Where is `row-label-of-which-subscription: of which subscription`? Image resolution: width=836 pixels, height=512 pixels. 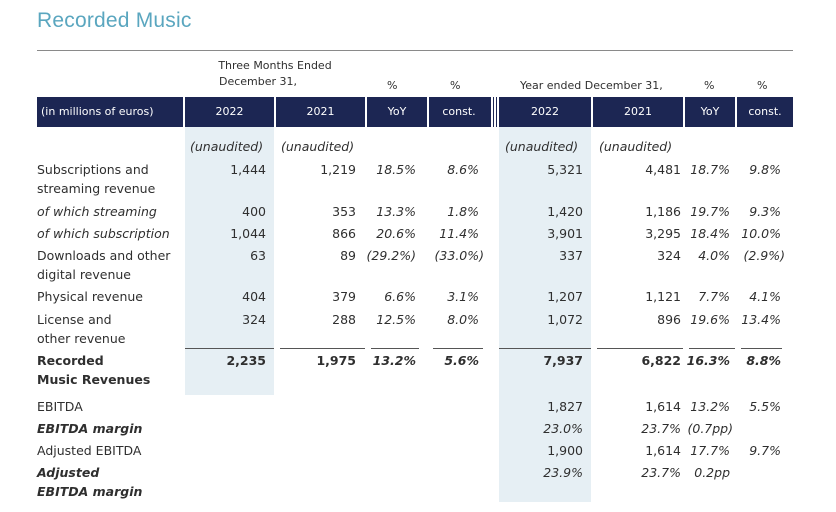
row-label-of-which-subscription: of which subscription is located at coordinates (103, 233).